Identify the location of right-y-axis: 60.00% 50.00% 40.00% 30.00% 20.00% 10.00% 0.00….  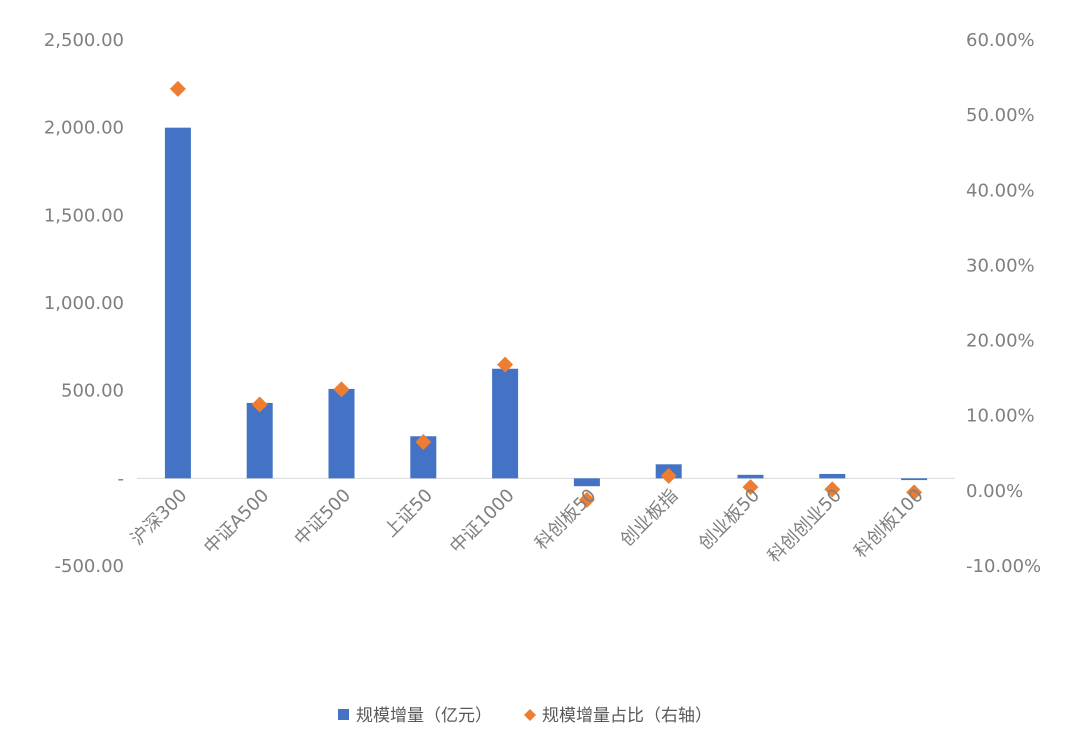
(1003, 303).